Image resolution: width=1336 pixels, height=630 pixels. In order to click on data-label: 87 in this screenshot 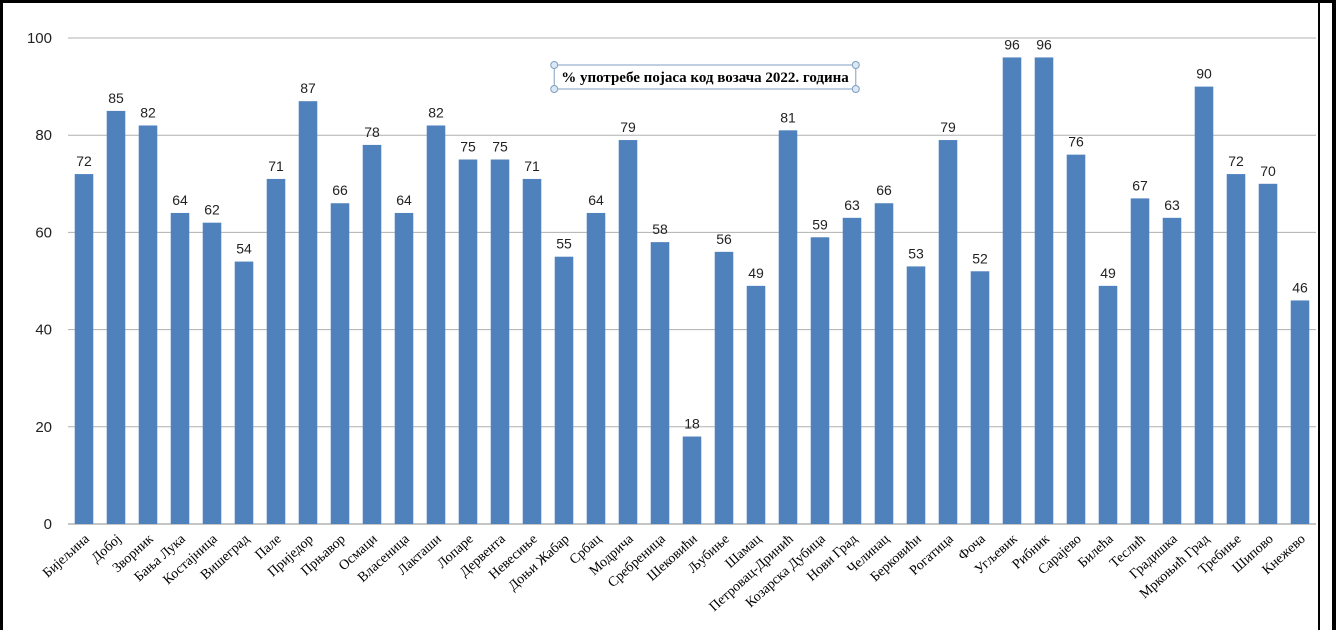, I will do `click(308, 88)`.